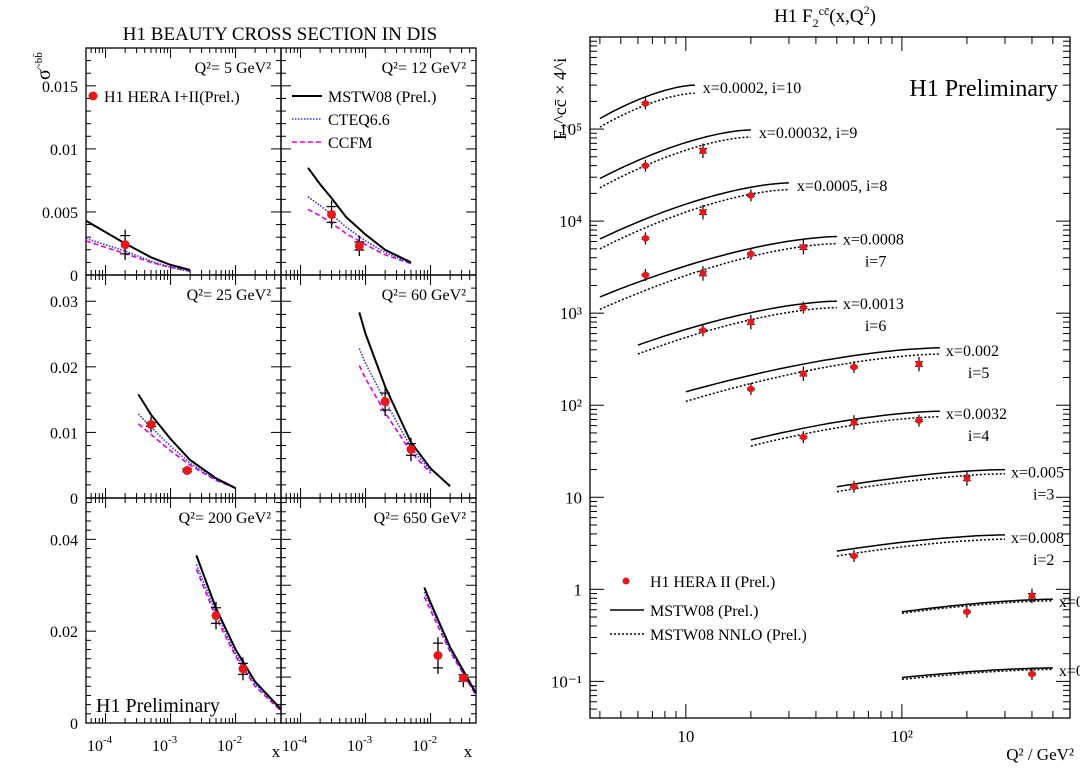 This screenshot has height=769, width=1080. Describe the element at coordinates (420, 518) in the screenshot. I see `panel-label: Q²= 650 GeV²` at that location.